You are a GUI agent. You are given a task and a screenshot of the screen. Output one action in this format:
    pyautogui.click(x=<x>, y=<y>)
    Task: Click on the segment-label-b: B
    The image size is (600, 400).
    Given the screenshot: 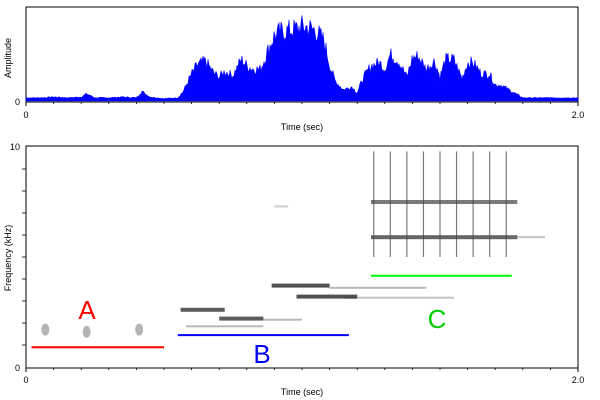 What is the action you would take?
    pyautogui.click(x=261, y=354)
    